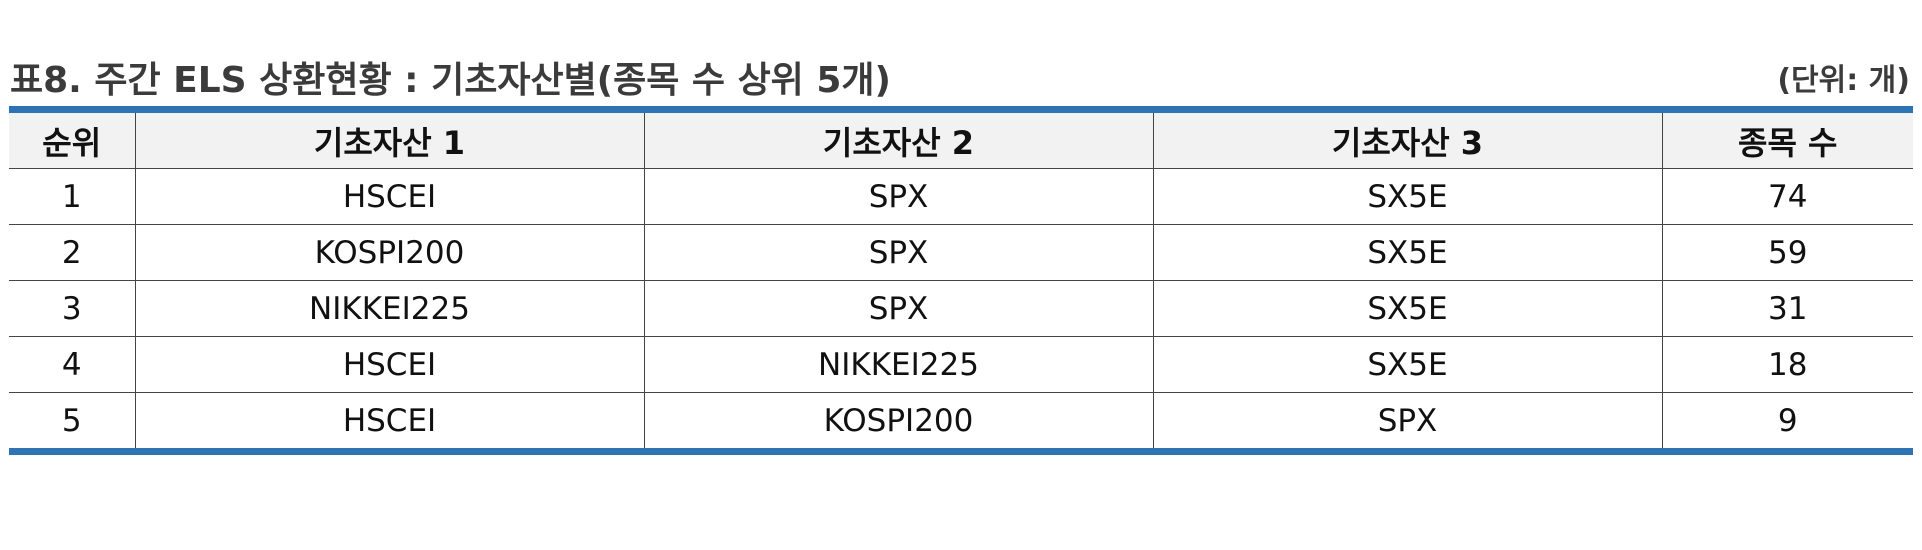  Describe the element at coordinates (1843, 80) in the screenshot. I see `unit-label: (단위: 개)` at that location.